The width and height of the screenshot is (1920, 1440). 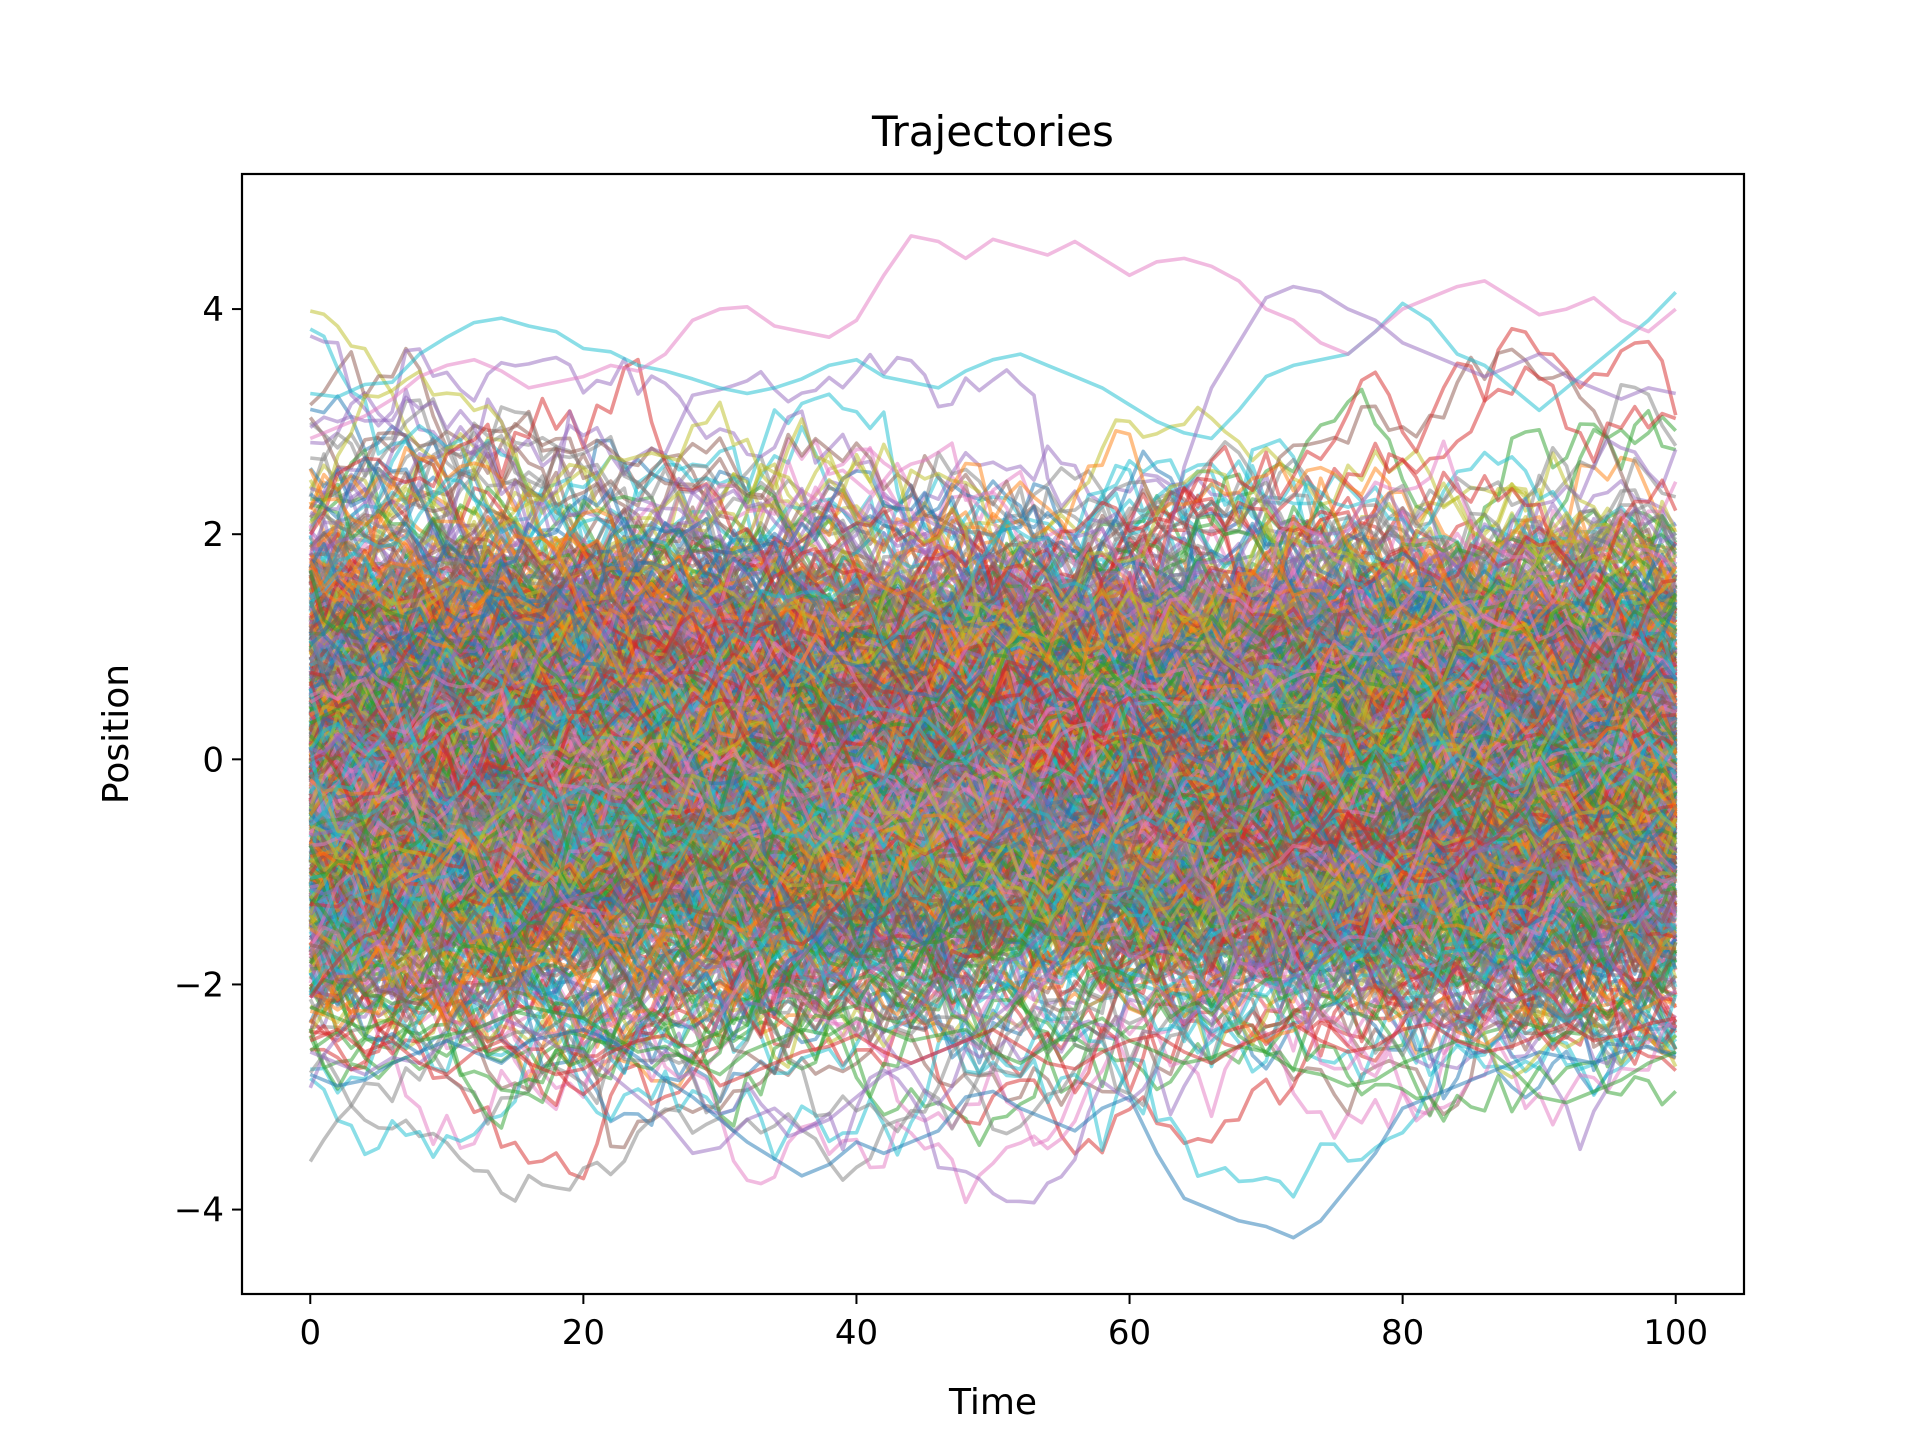 What do you see at coordinates (992, 131) in the screenshot?
I see `chart-title: Trajectories` at bounding box center [992, 131].